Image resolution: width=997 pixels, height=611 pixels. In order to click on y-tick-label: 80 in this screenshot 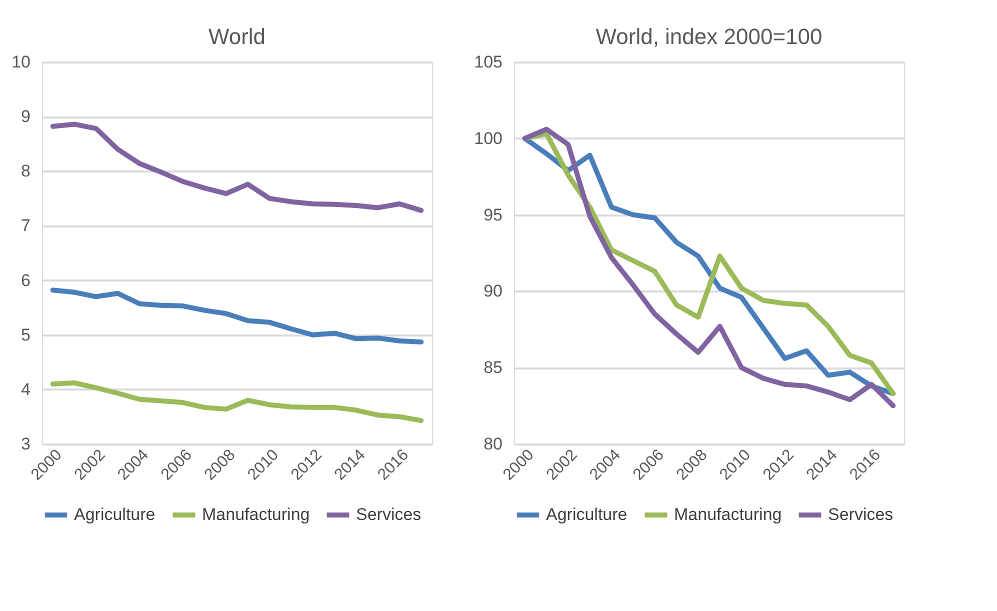, I will do `click(493, 444)`.